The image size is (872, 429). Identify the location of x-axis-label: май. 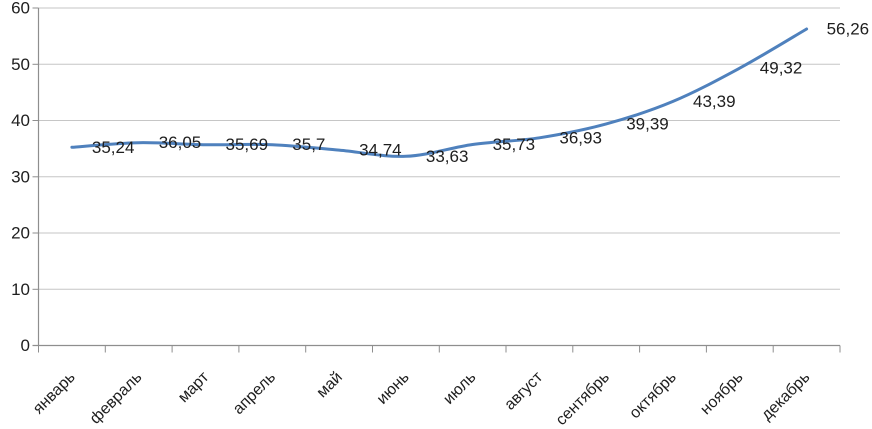
(330, 385).